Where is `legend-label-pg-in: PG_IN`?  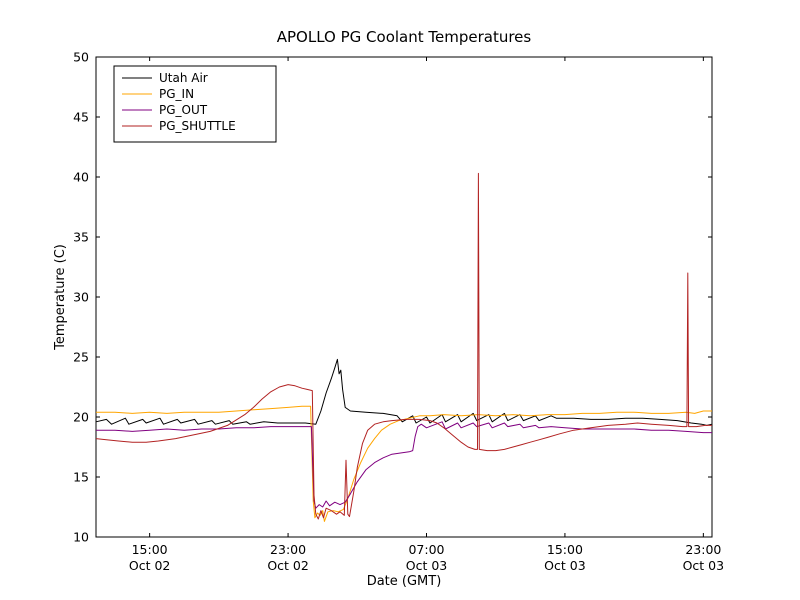 legend-label-pg-in: PG_IN is located at coordinates (176, 94).